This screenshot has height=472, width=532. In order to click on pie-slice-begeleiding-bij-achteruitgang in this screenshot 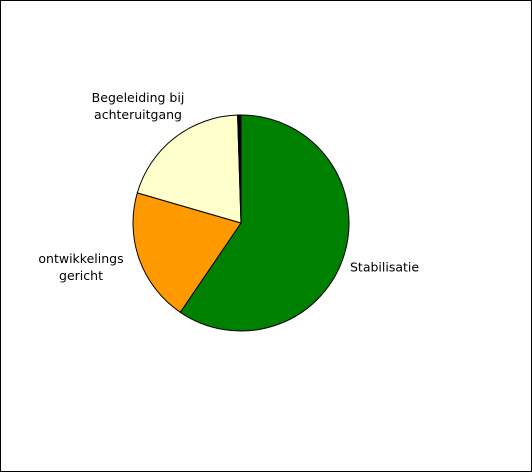, I will do `click(189, 169)`.